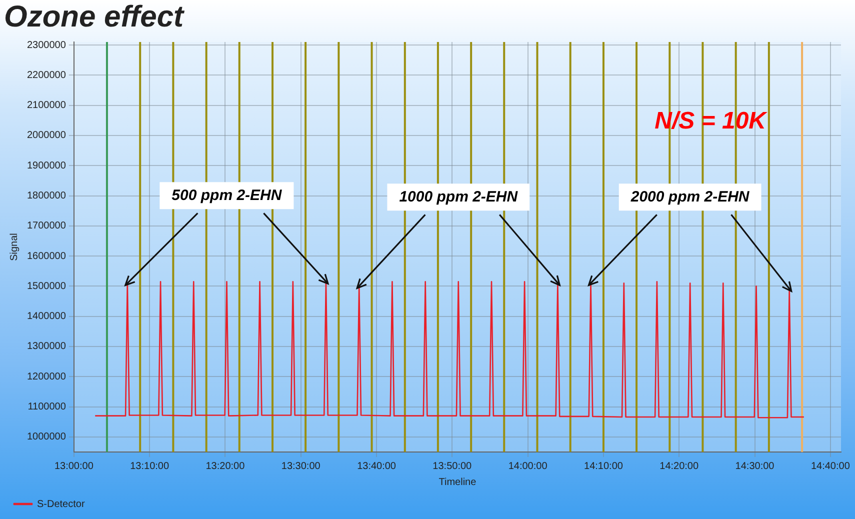 This screenshot has height=519, width=855. What do you see at coordinates (46, 166) in the screenshot?
I see `y-tick-label: 1900000` at bounding box center [46, 166].